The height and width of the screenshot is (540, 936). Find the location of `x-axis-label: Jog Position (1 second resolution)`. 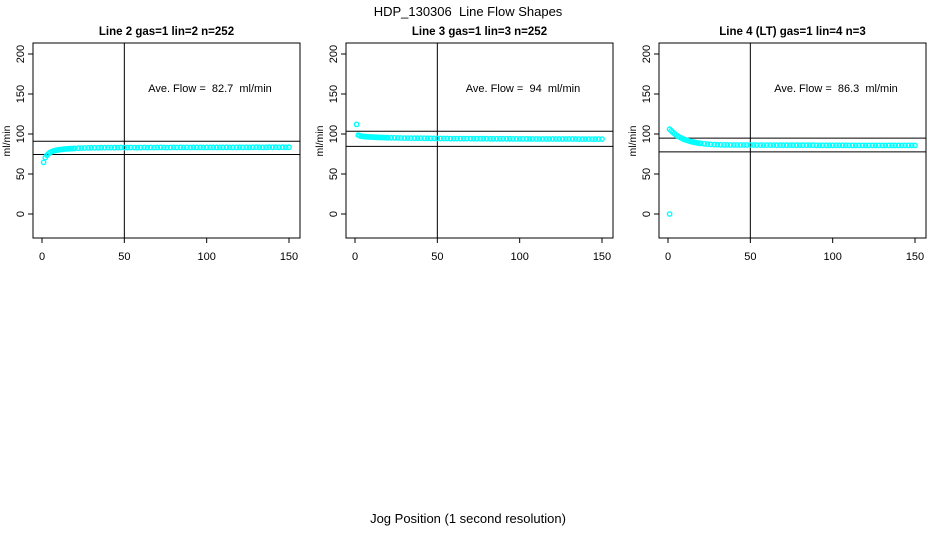

x-axis-label: Jog Position (1 second resolution) is located at coordinates (468, 518).